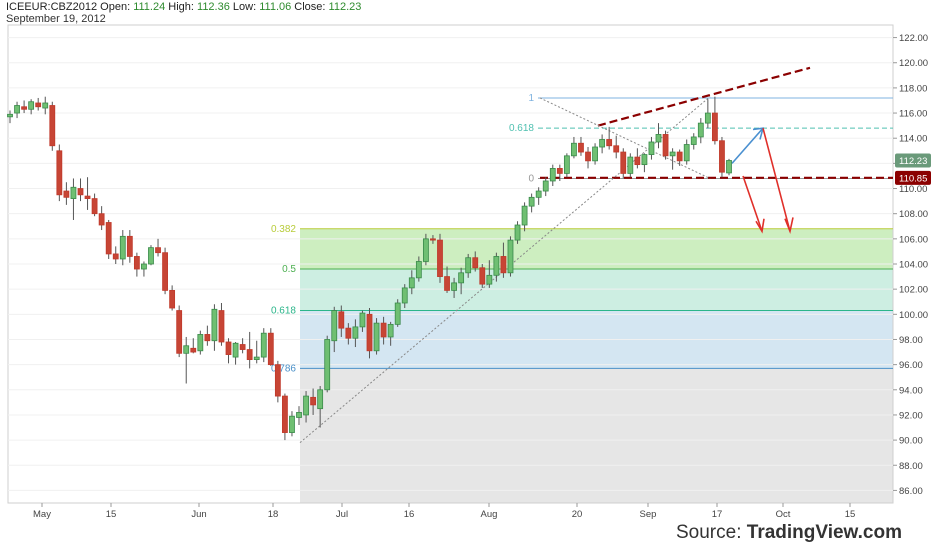  What do you see at coordinates (244, 7) in the screenshot?
I see `low-label: Low:` at bounding box center [244, 7].